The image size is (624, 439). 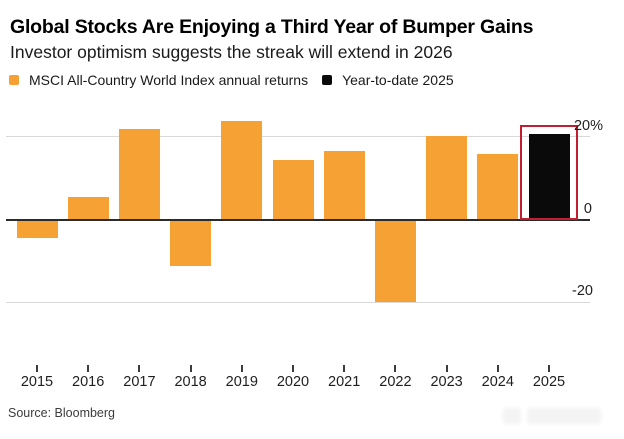 I want to click on x-axis-tick-2016, so click(x=88, y=368).